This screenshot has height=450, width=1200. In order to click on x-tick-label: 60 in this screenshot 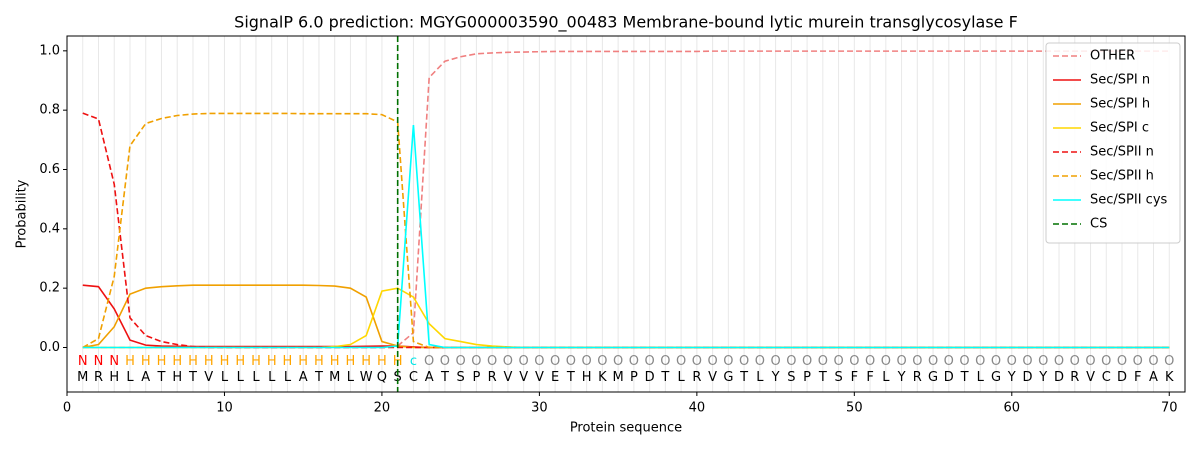, I will do `click(1012, 408)`.